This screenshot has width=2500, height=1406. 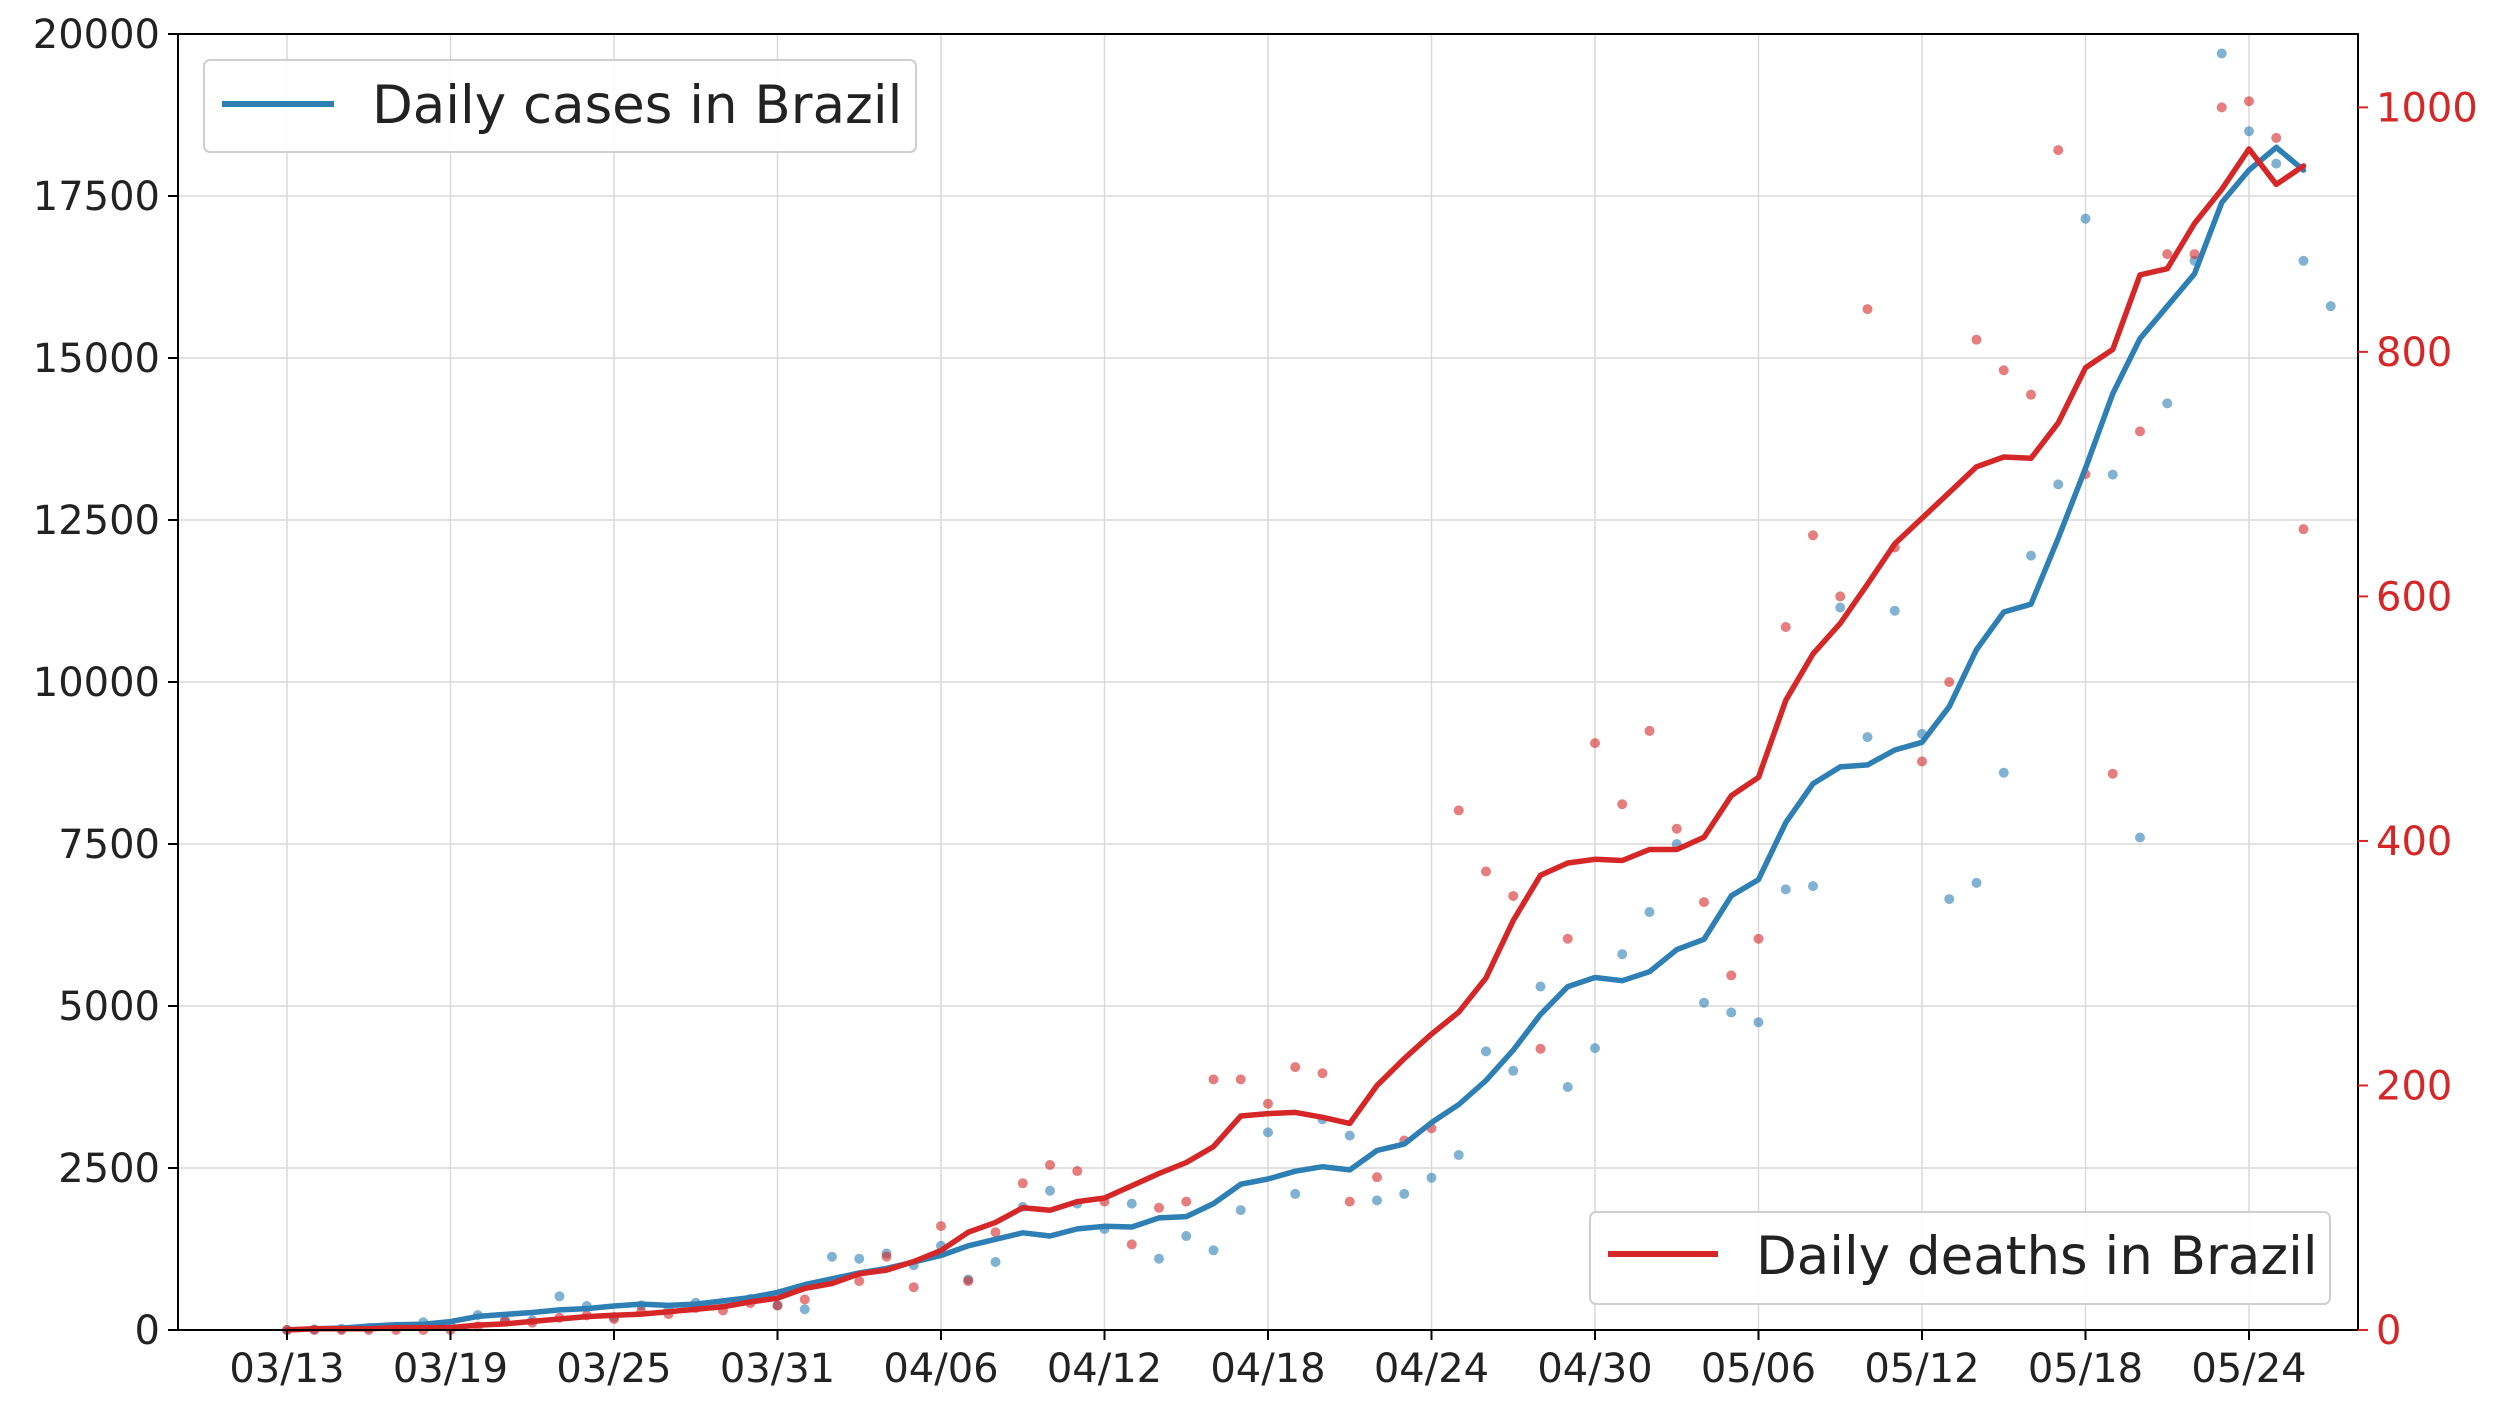 I want to click on legend-box-cases, so click(x=560, y=106).